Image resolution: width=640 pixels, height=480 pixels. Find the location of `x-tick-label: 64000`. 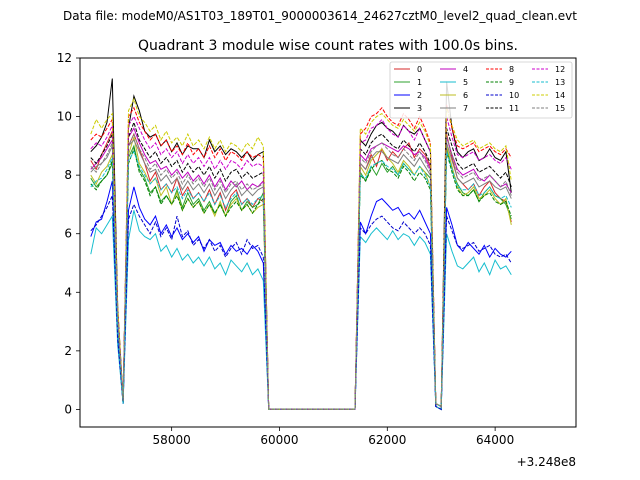

x-tick-label: 64000 is located at coordinates (495, 440).